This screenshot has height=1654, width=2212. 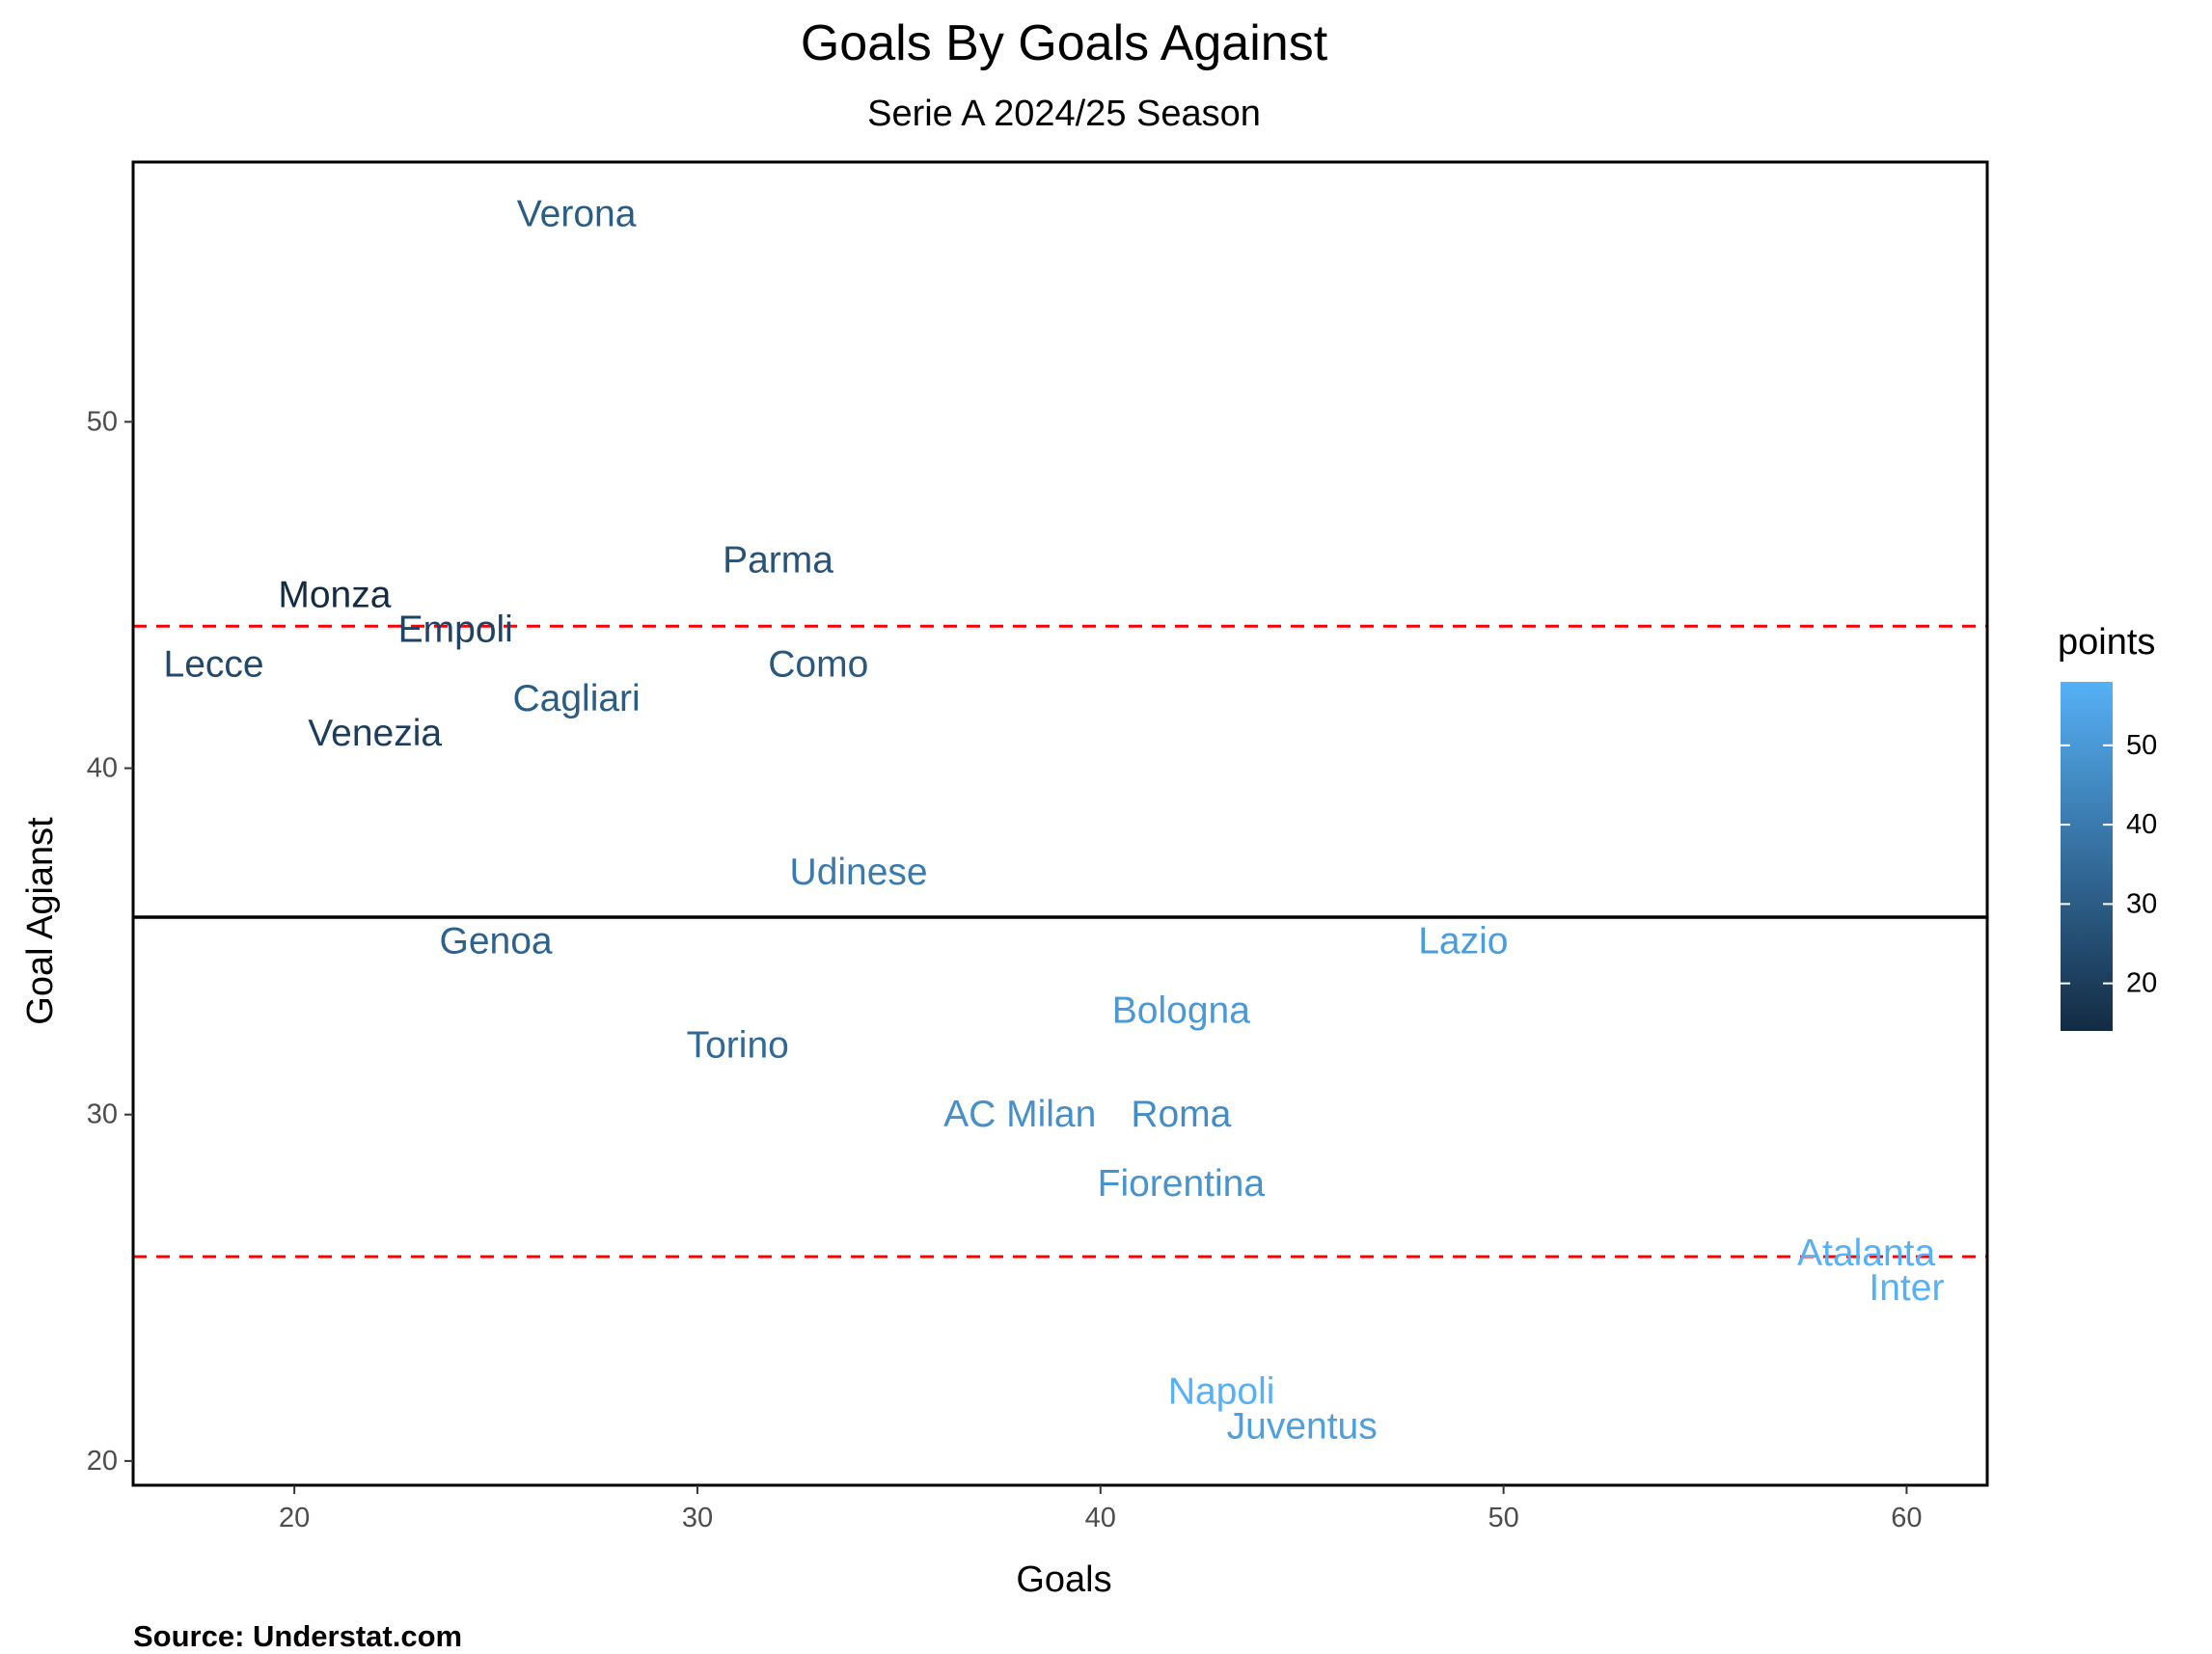 I want to click on x-axis: 20 30 40 50 60, so click(x=1101, y=1509).